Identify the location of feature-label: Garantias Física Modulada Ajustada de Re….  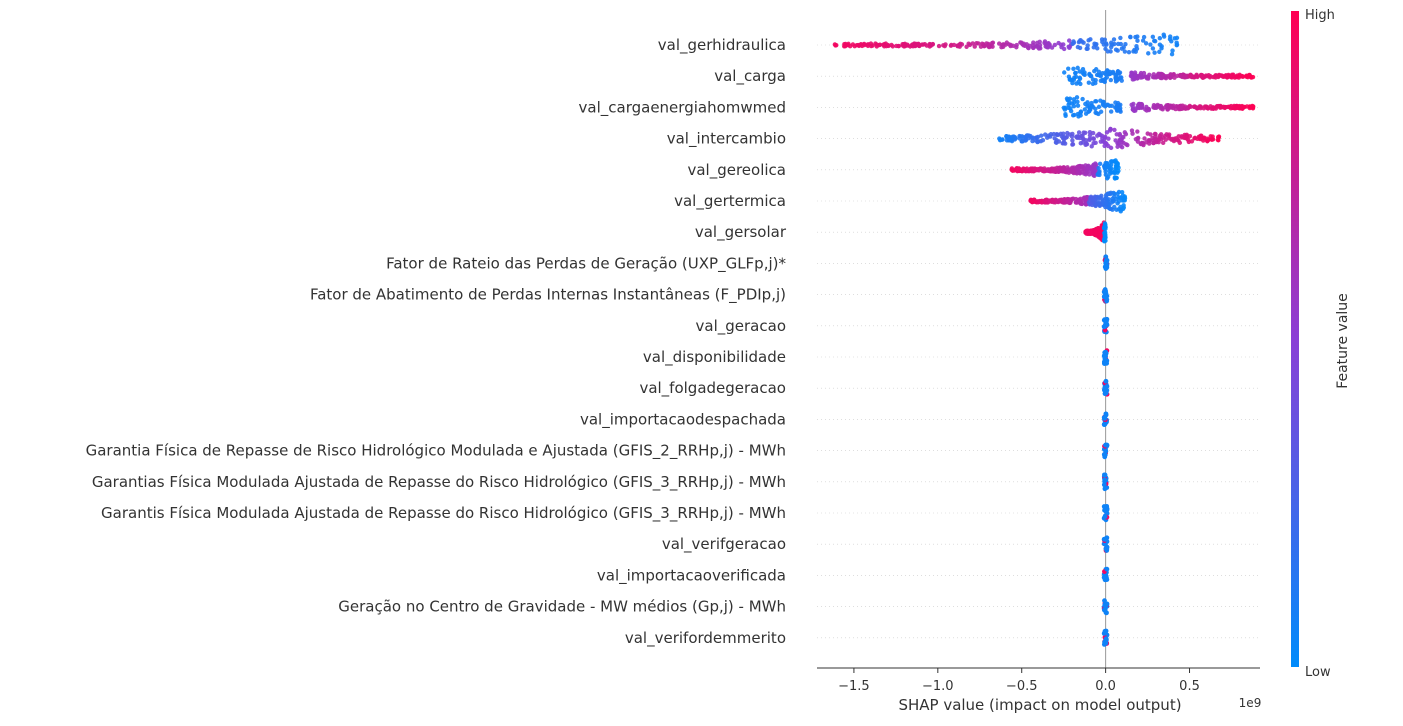
(439, 482).